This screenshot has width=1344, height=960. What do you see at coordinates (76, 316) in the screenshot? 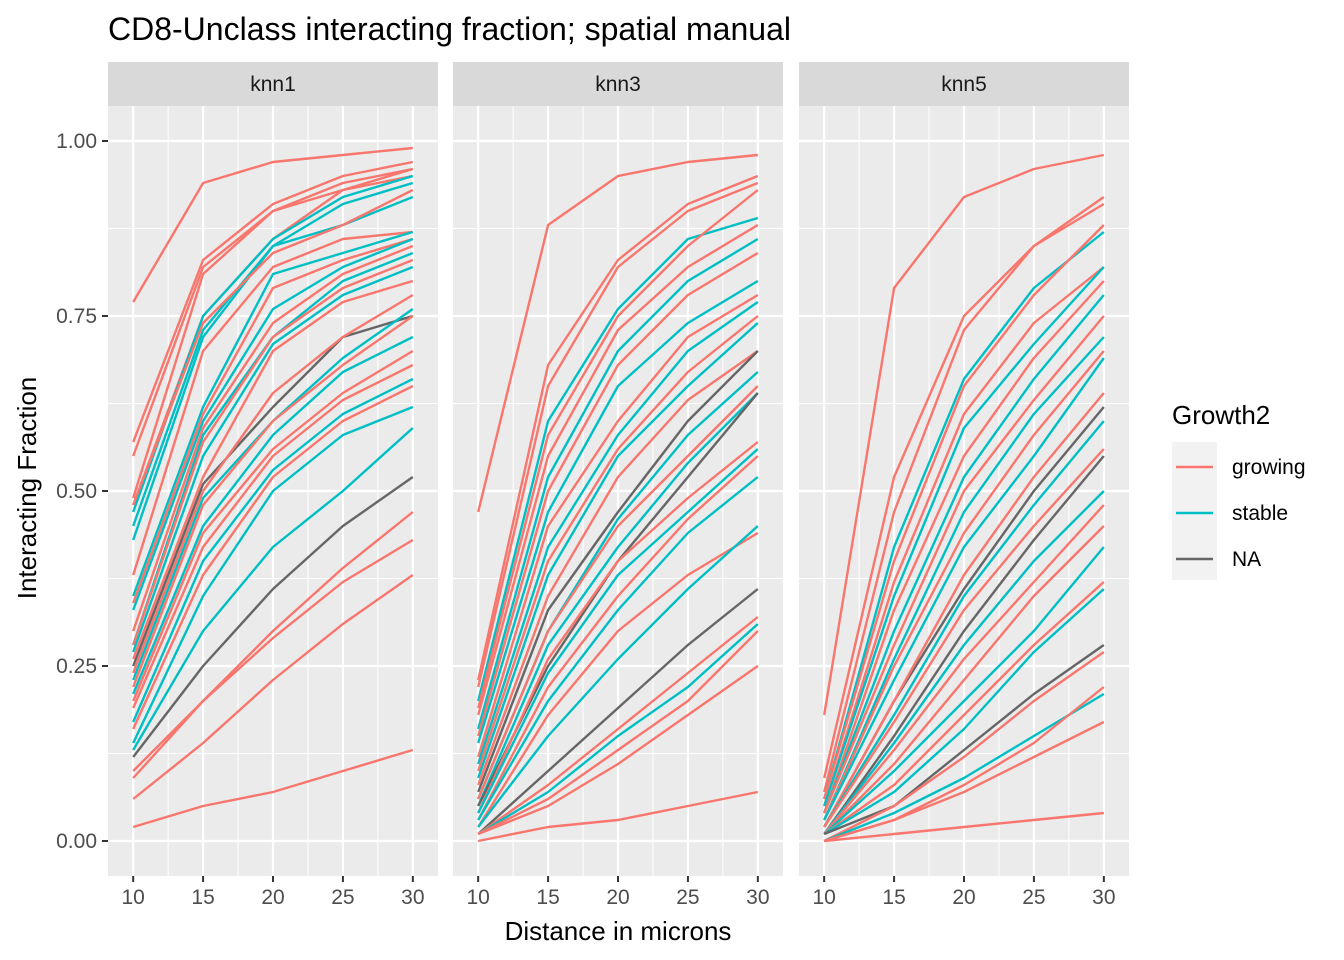
I see `y-tick-label: 0.75` at bounding box center [76, 316].